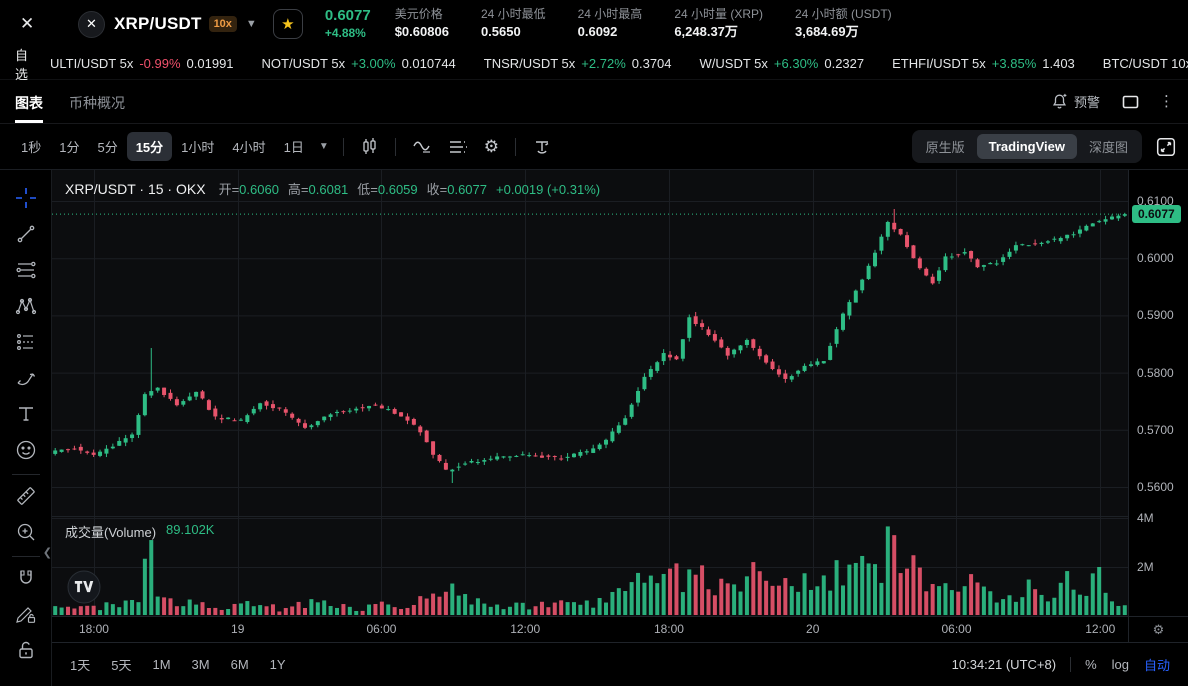  I want to click on price-tick-label: 0.6100, so click(1155, 201).